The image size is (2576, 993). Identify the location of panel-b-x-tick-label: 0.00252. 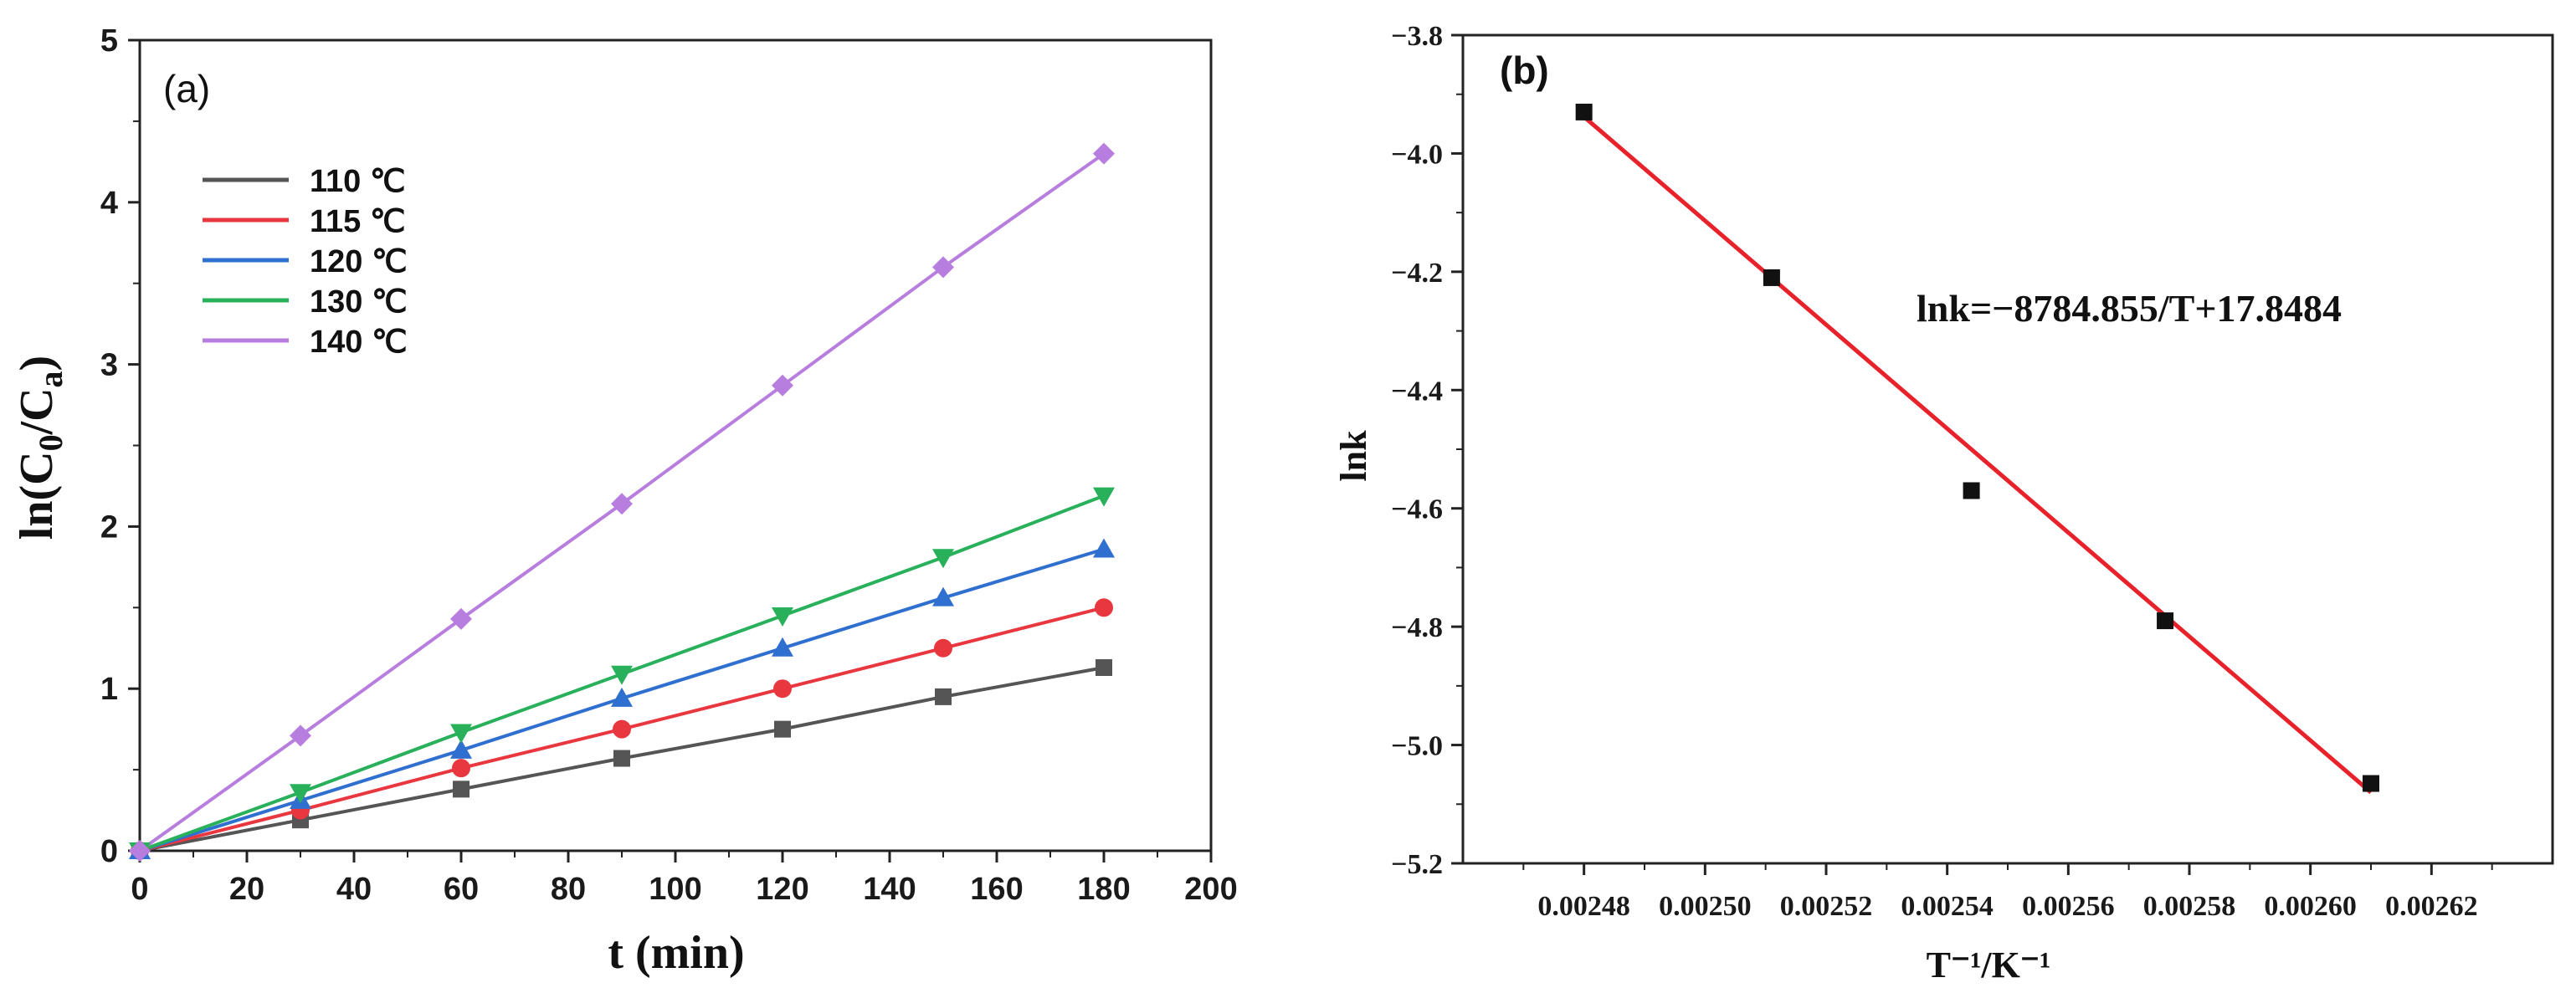
(1826, 906).